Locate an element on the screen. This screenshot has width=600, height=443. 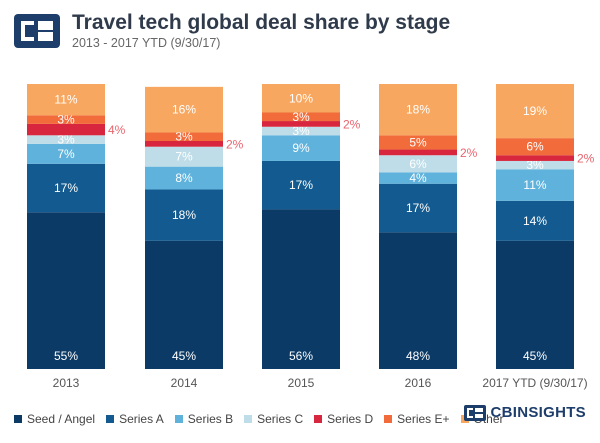
x-tick-label: 2016 is located at coordinates (418, 383).